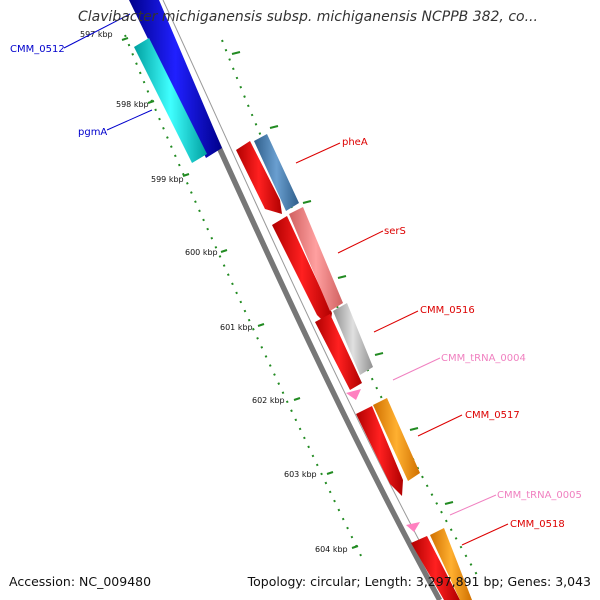  What do you see at coordinates (539, 495) in the screenshot?
I see `gene-label-cmm-trna-0005: CMM_tRNA_0005` at bounding box center [539, 495].